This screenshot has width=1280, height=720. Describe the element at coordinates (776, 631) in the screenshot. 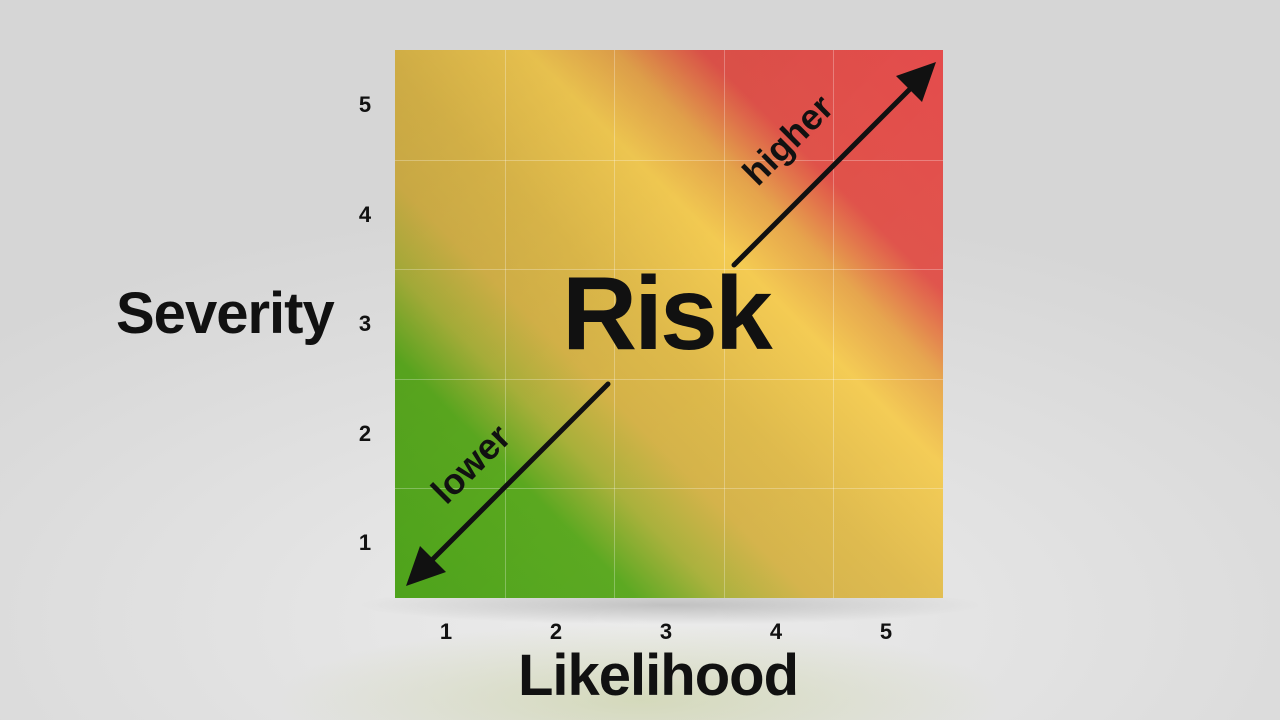

I see `x-tick-4: 4` at that location.